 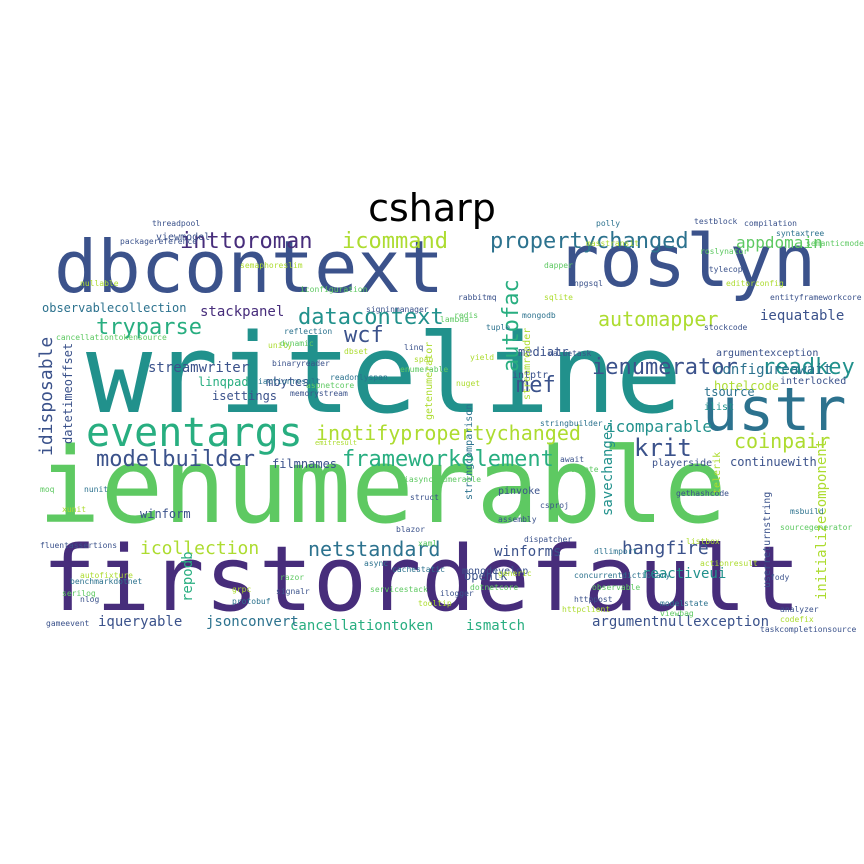 I want to click on word-iactionresult: iactionresult, so click(x=289, y=381).